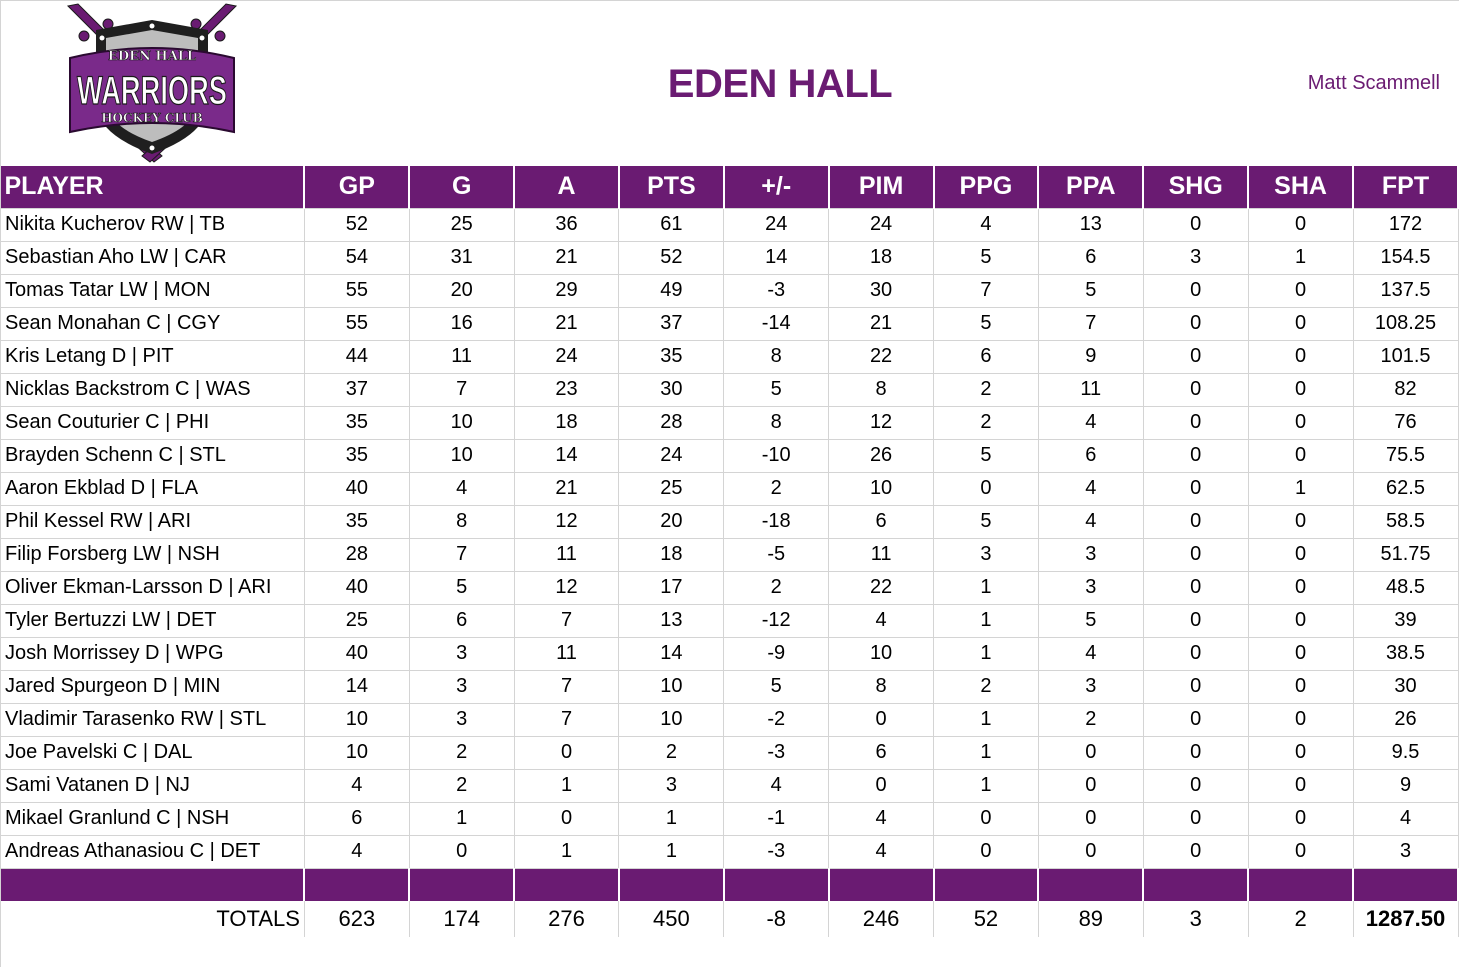 Image resolution: width=1459 pixels, height=967 pixels. What do you see at coordinates (1405, 389) in the screenshot?
I see `stat-cell: 82` at bounding box center [1405, 389].